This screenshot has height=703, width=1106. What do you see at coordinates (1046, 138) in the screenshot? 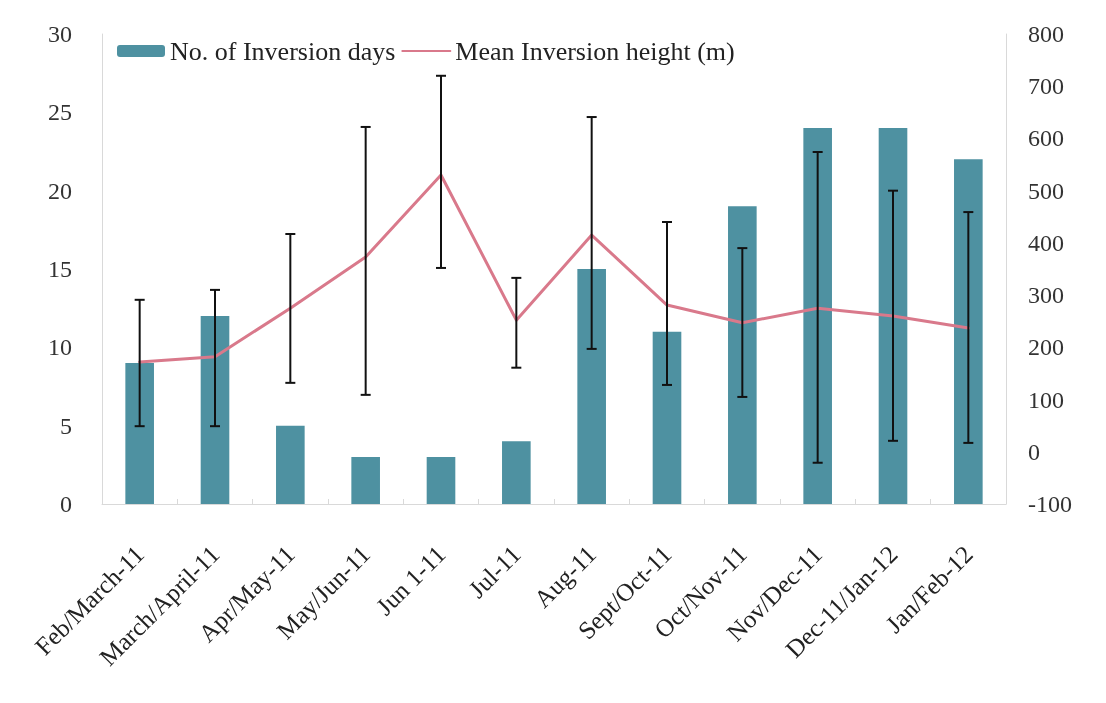
I see `y2-tick-label: 600` at bounding box center [1046, 138].